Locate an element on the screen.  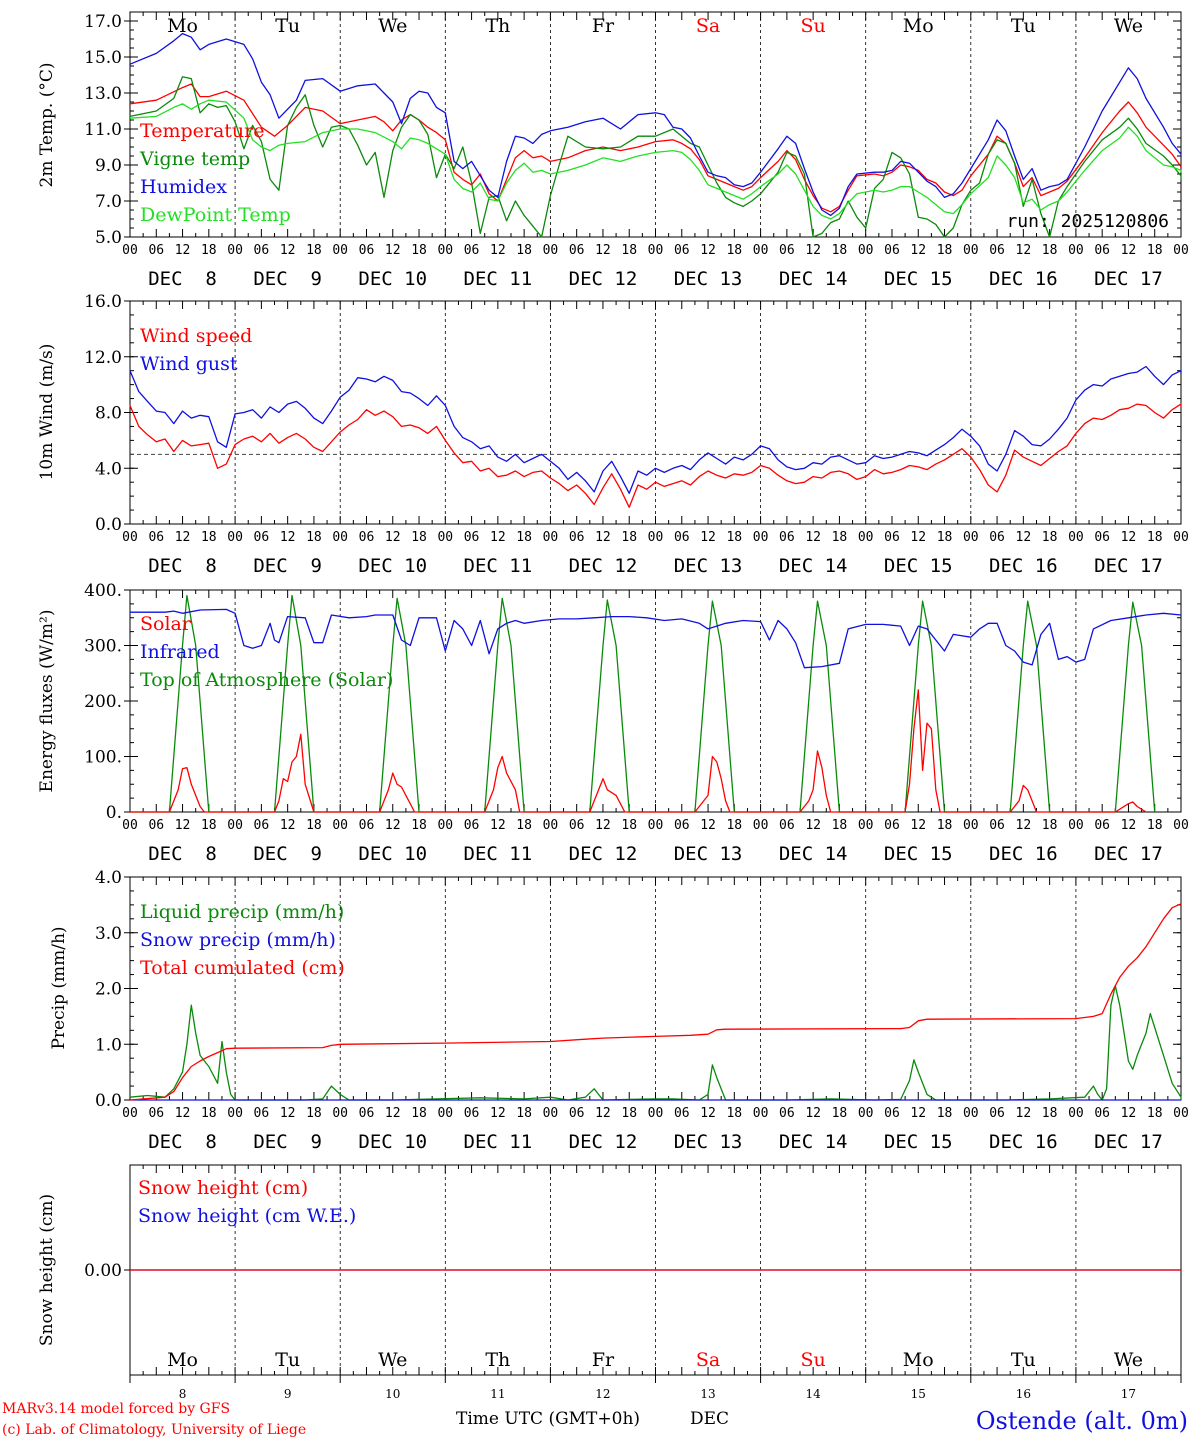
time-axis-month: DEC is located at coordinates (709, 1419).